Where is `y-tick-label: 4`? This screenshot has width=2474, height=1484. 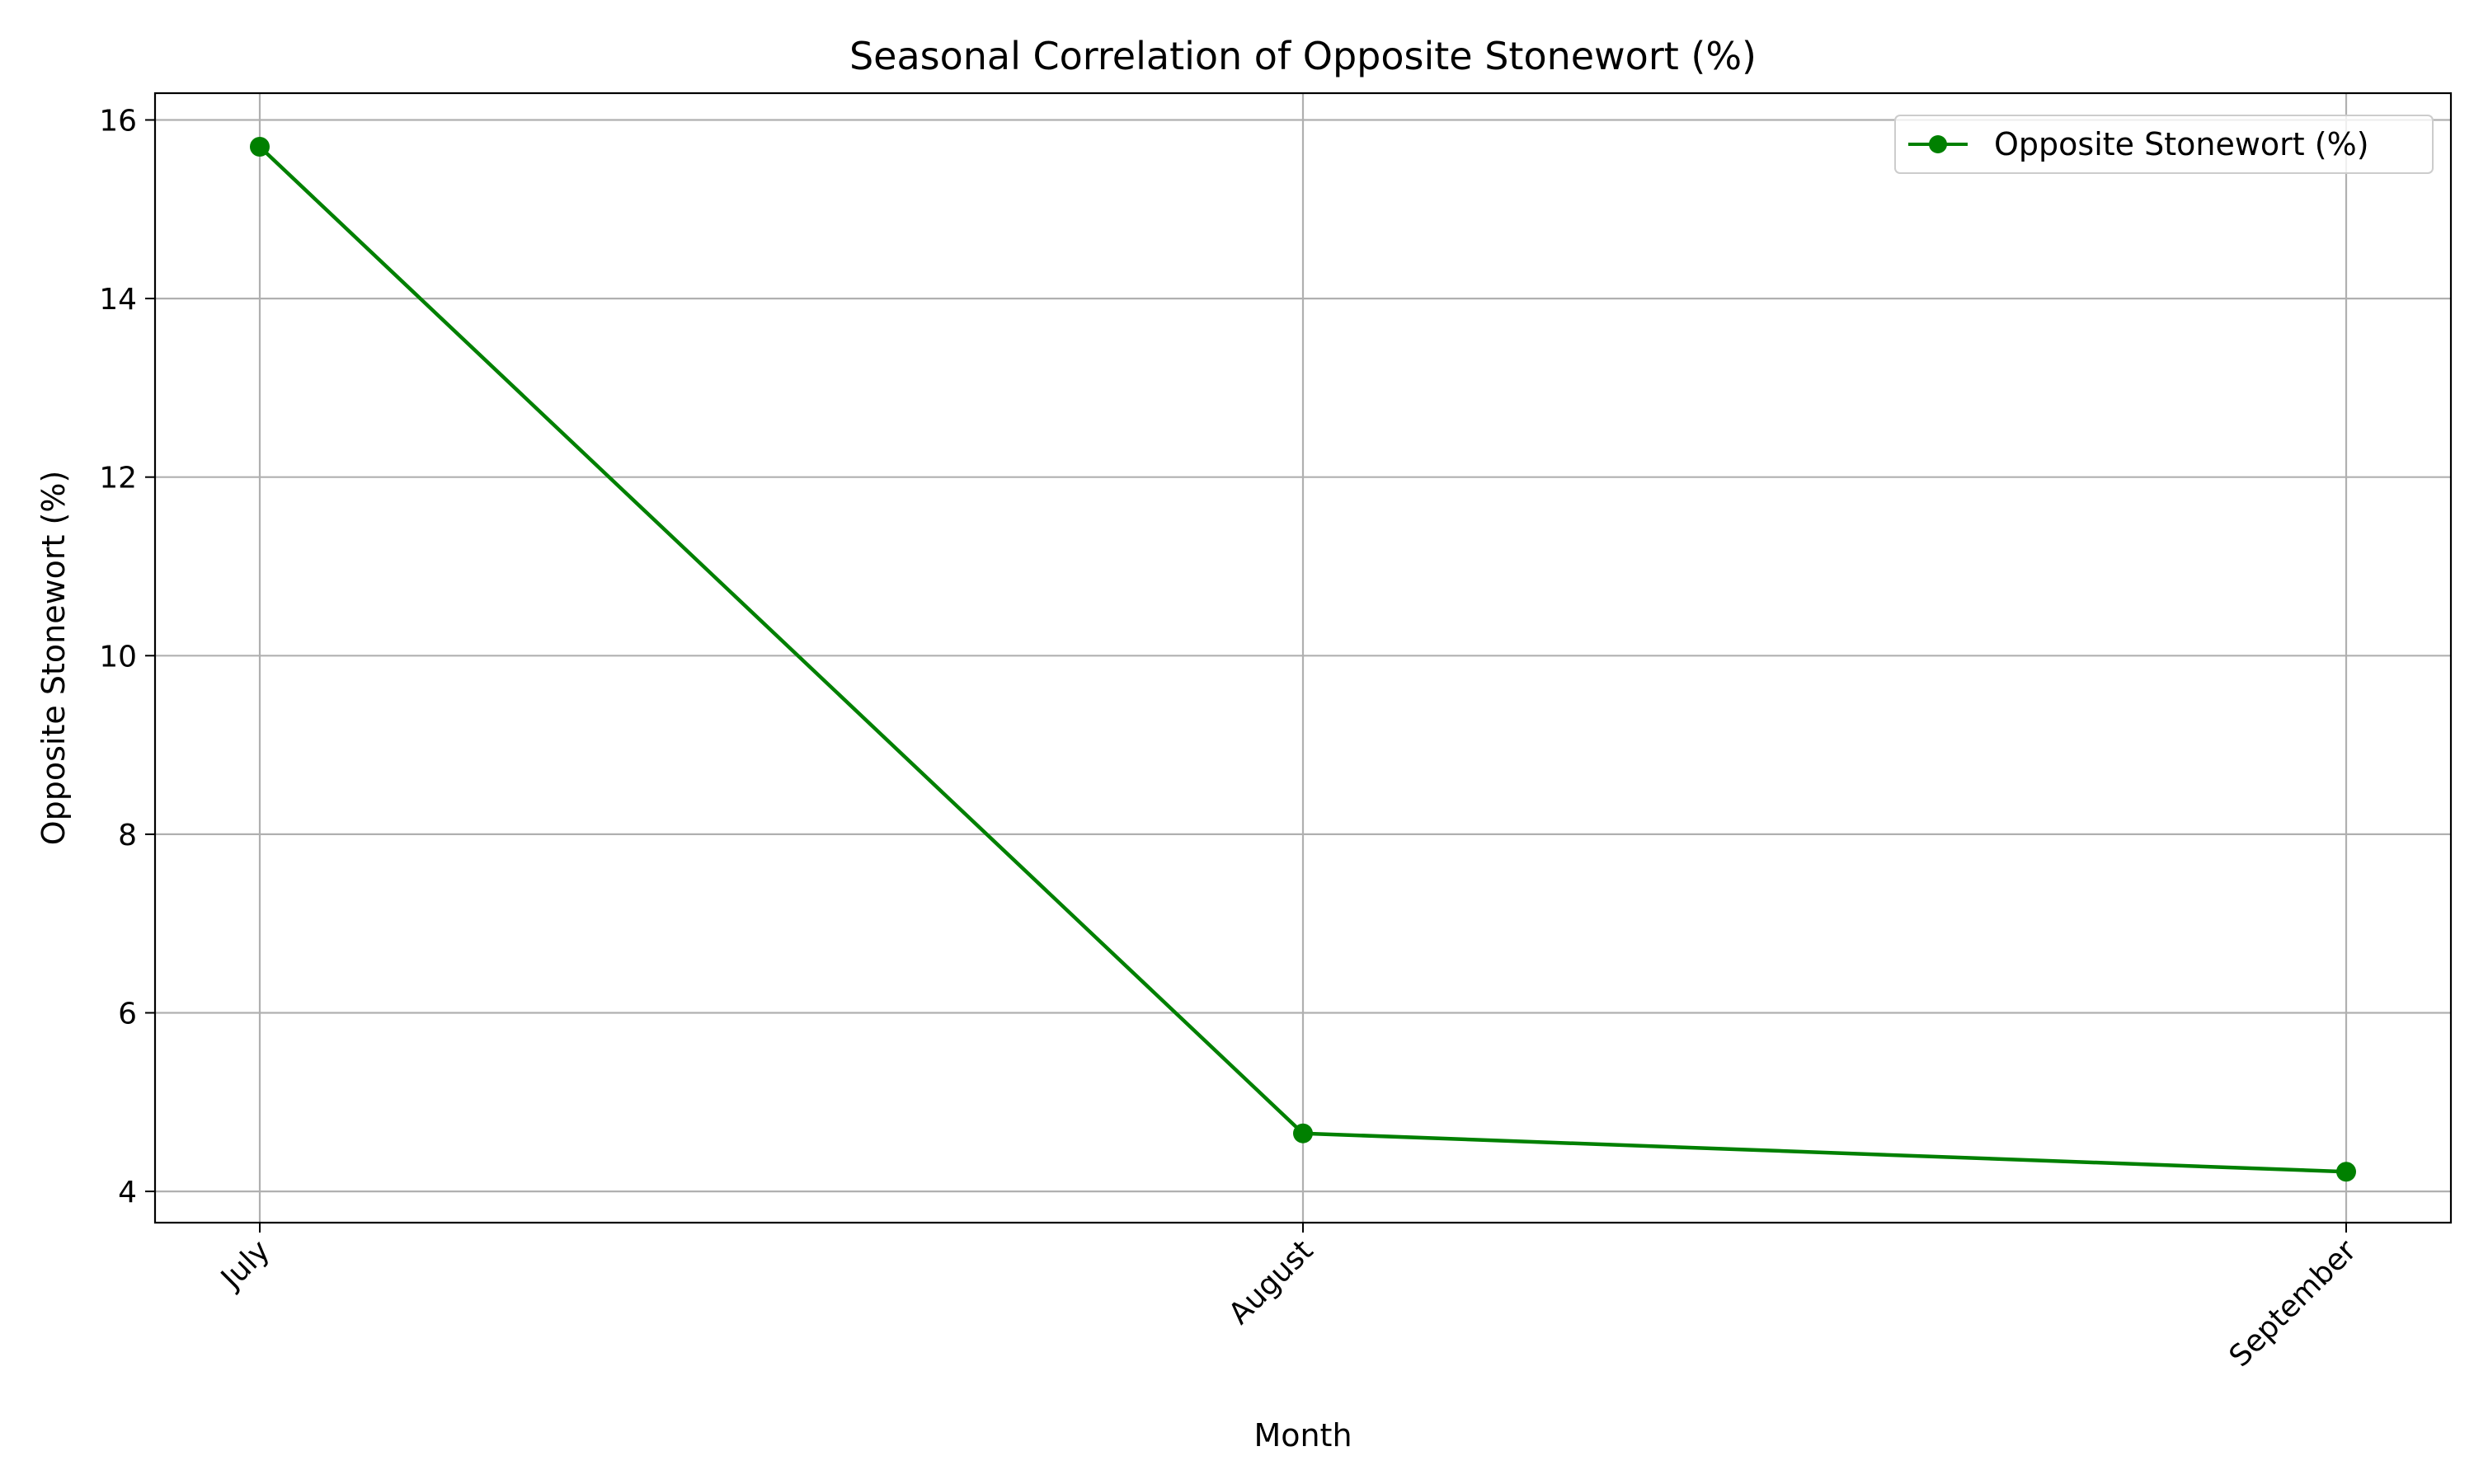
y-tick-label: 4 is located at coordinates (127, 1192).